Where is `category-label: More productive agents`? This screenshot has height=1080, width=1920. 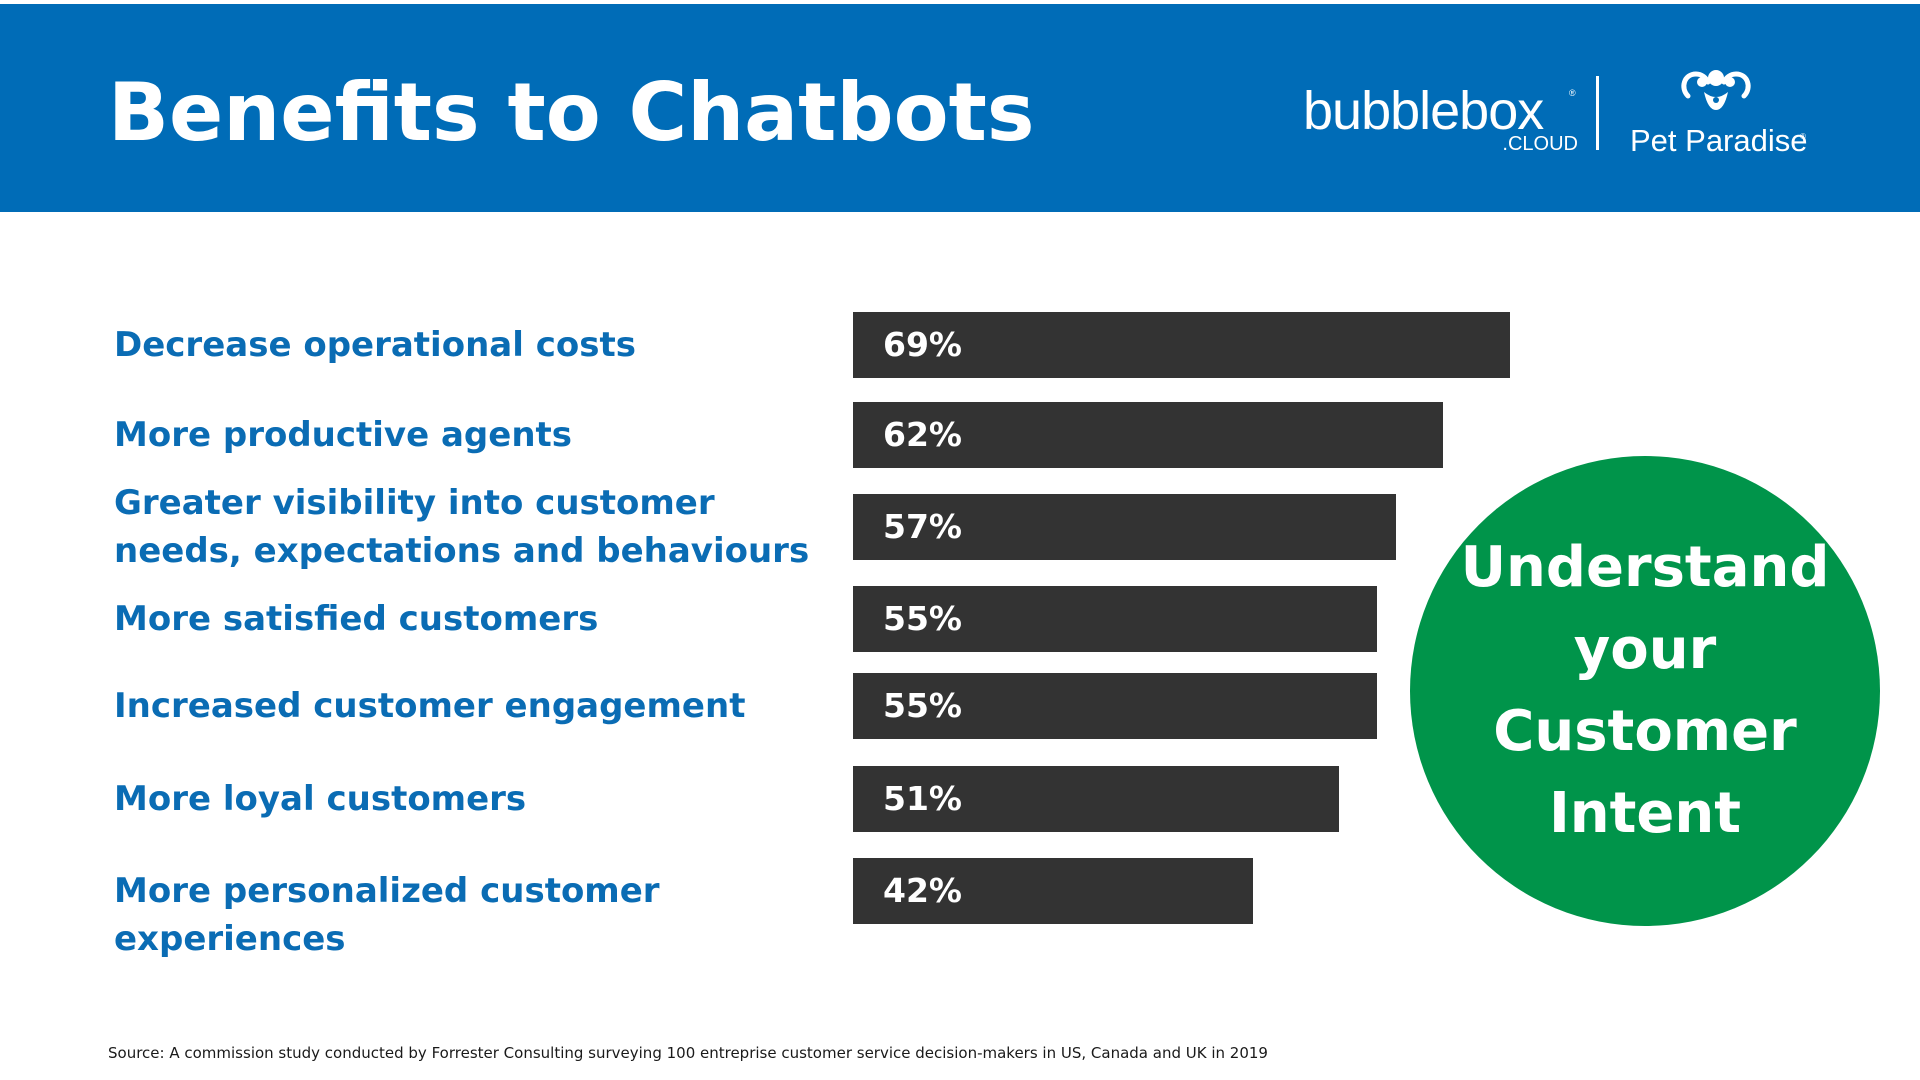 category-label: More productive agents is located at coordinates (343, 435).